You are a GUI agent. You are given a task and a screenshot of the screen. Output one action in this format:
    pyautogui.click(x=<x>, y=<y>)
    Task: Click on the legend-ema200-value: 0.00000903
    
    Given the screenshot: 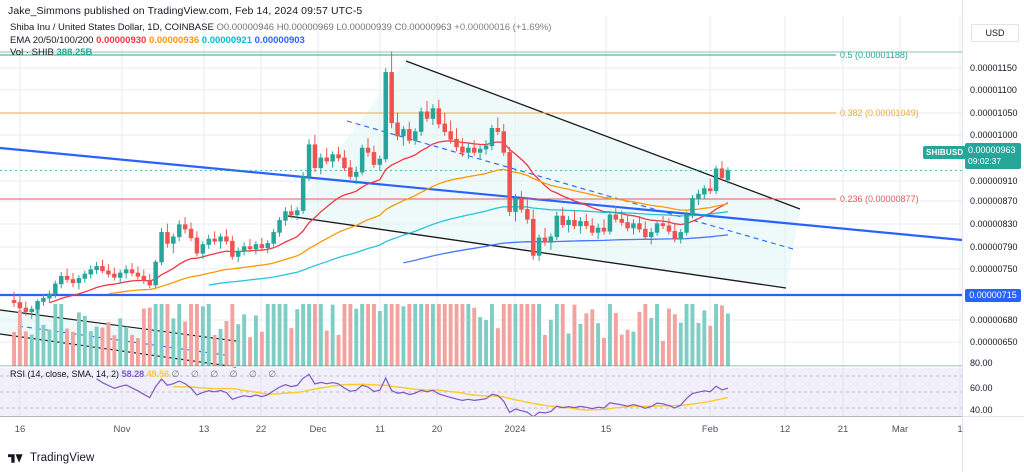 What is the action you would take?
    pyautogui.click(x=279, y=40)
    